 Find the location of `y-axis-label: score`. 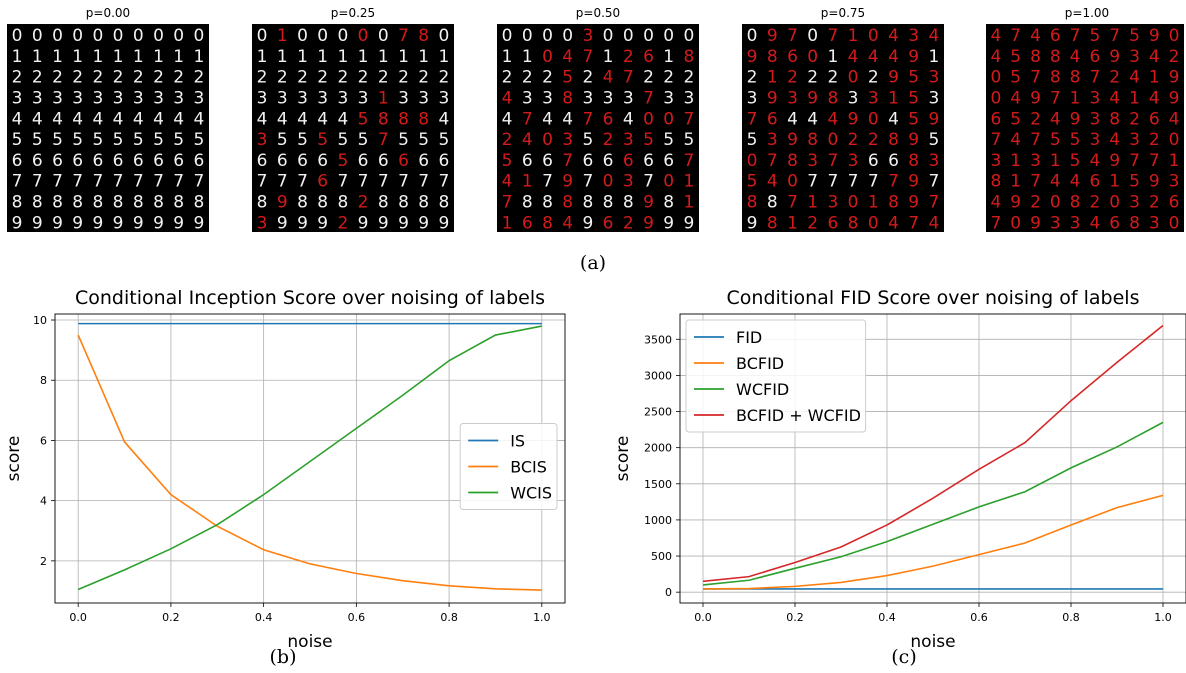

y-axis-label: score is located at coordinates (14, 459).